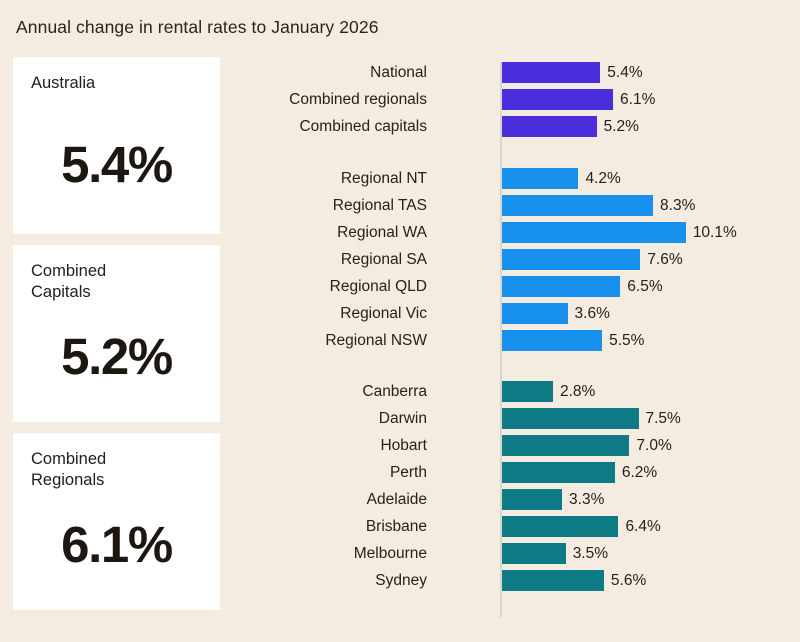 The height and width of the screenshot is (642, 800). Describe the element at coordinates (639, 472) in the screenshot. I see `bar-value-label: 6.2%` at that location.